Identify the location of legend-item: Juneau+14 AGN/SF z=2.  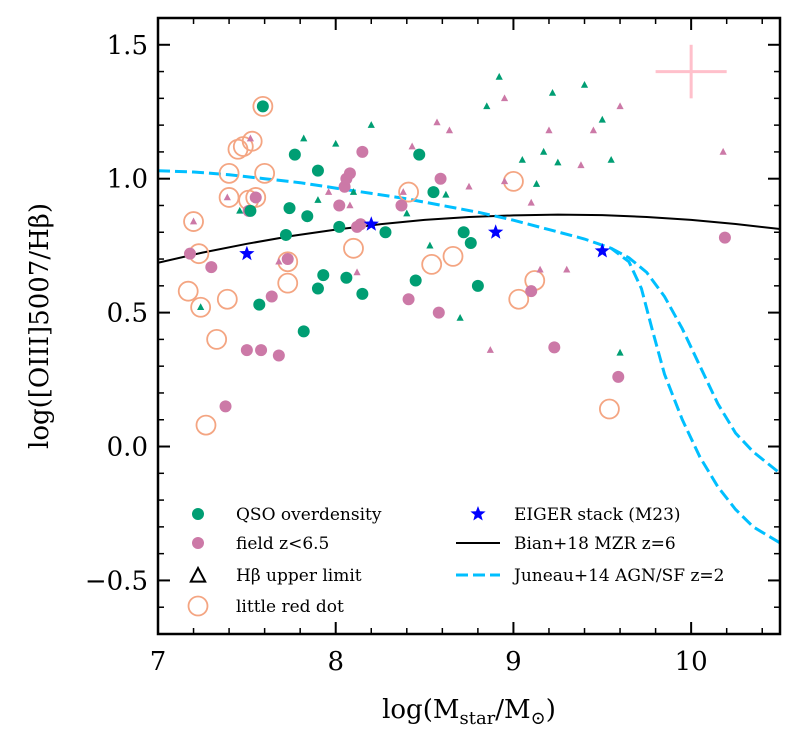
(590, 576).